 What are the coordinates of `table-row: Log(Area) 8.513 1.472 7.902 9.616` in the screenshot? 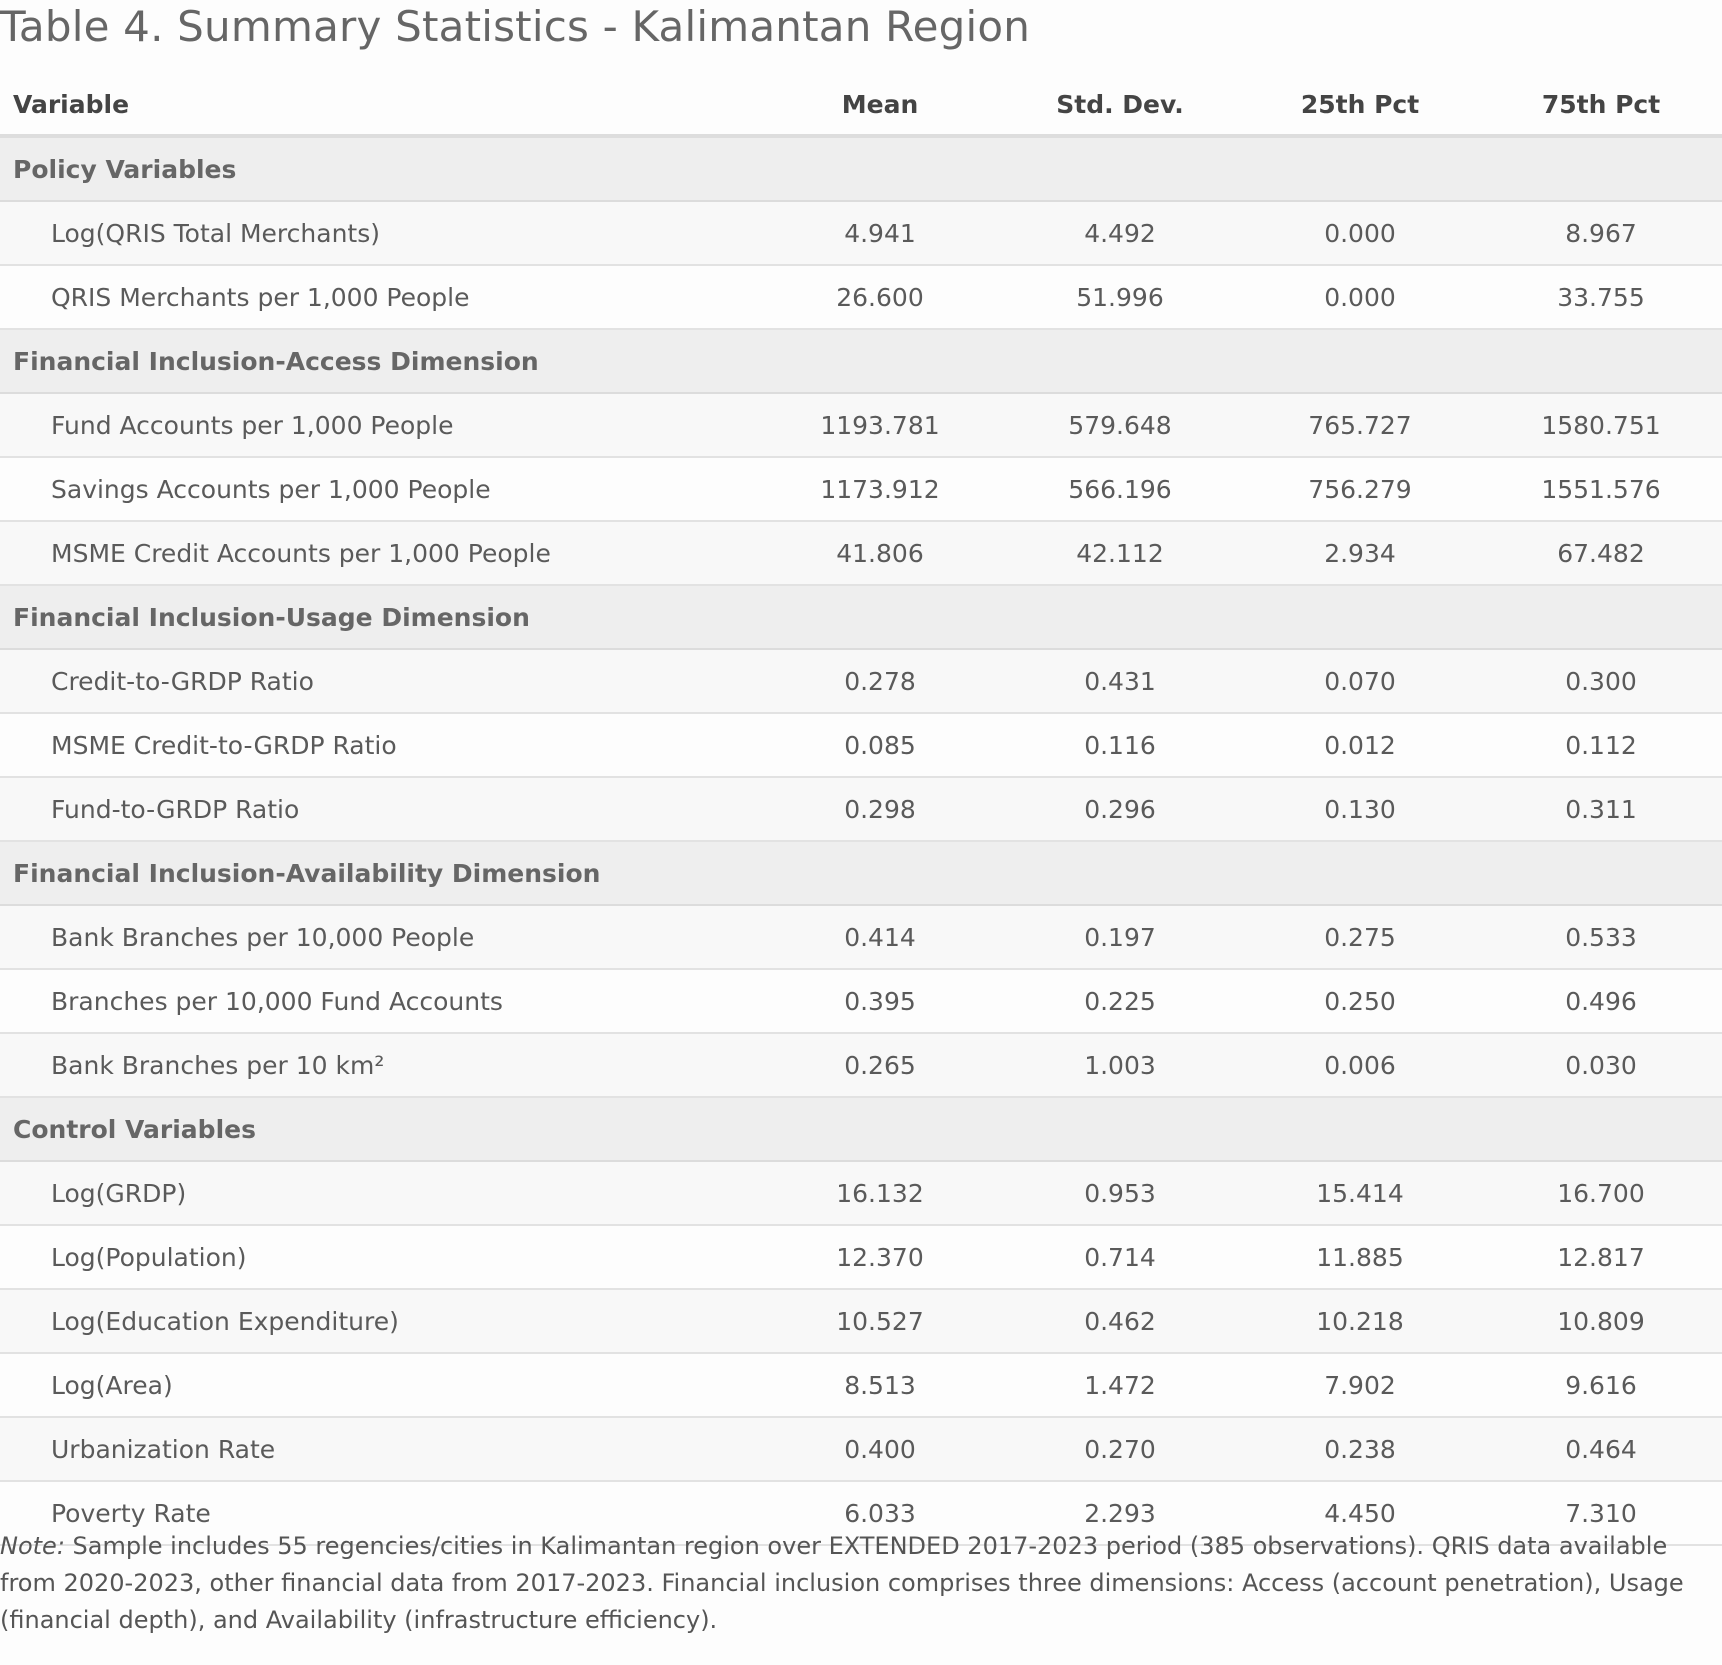 It's located at (861, 1385).